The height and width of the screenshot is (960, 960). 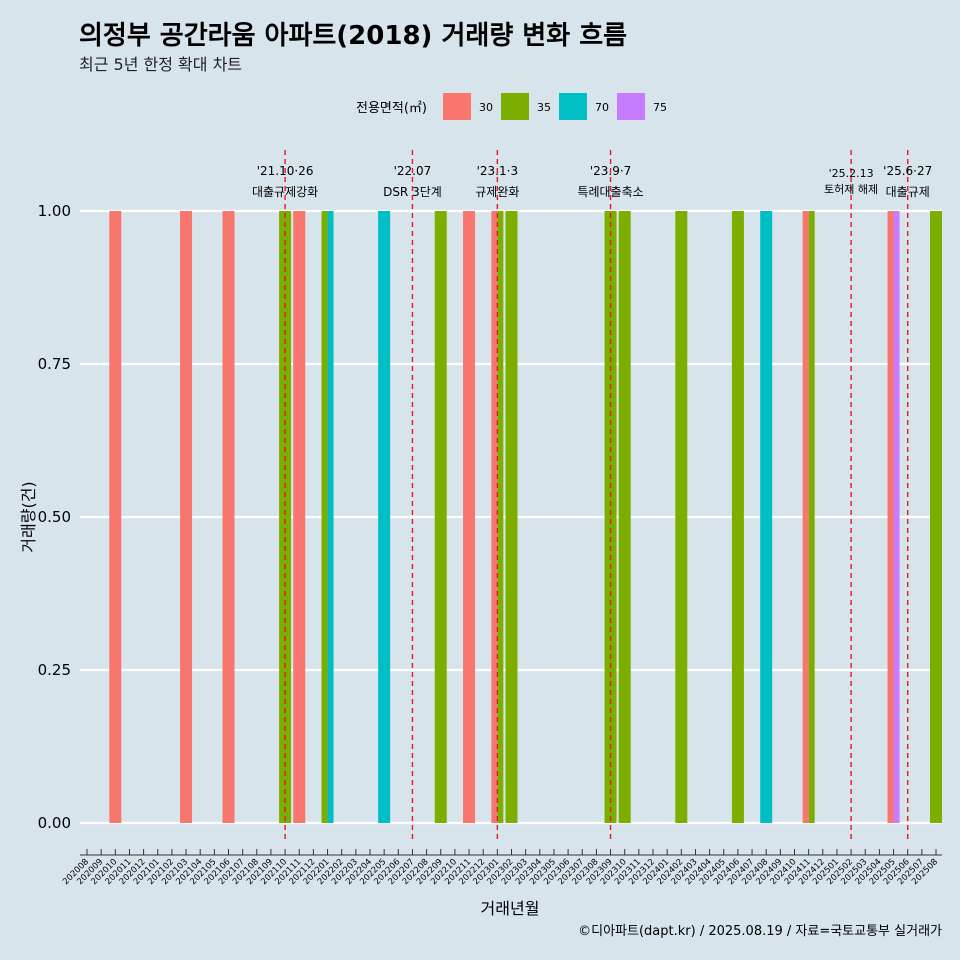 What do you see at coordinates (486, 107) in the screenshot?
I see `legend-label-30: 30` at bounding box center [486, 107].